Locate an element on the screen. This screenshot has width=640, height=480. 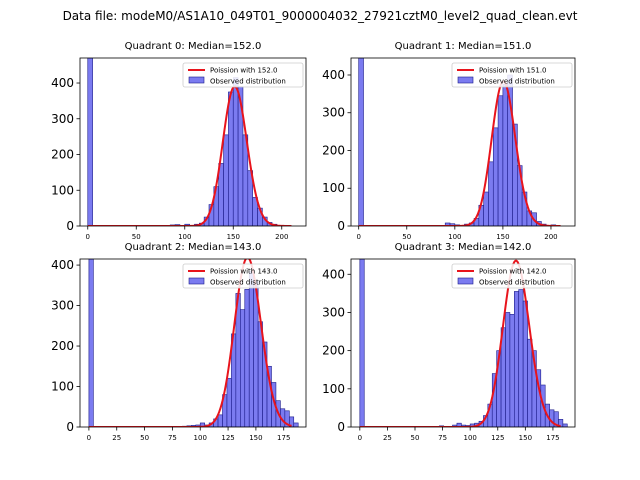
subplot-title: Quadrant 1: Median=151.0 is located at coordinates (463, 46).